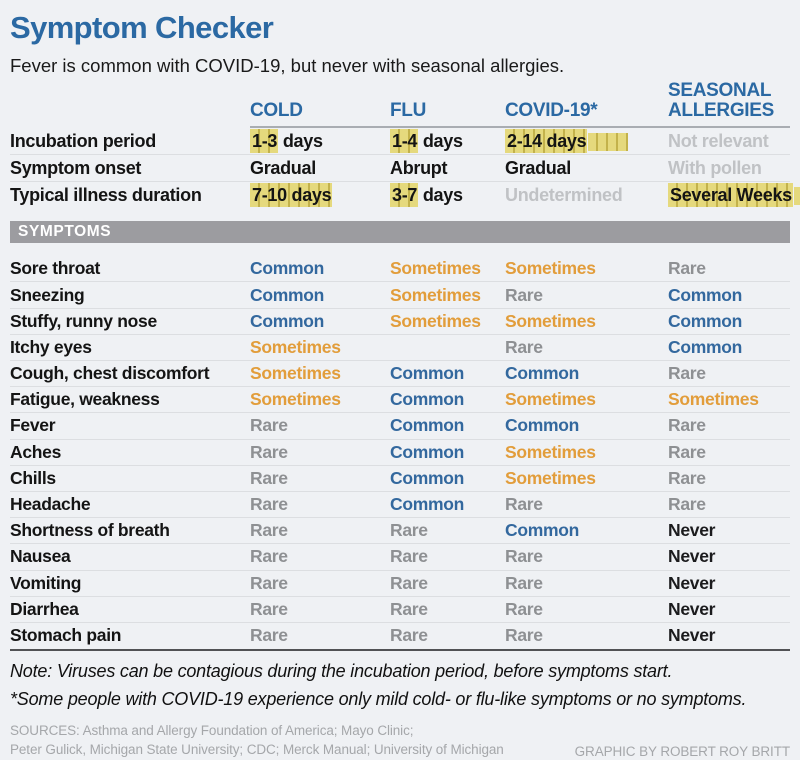  Describe the element at coordinates (50, 504) in the screenshot. I see `symptom-row-label: Headache` at that location.